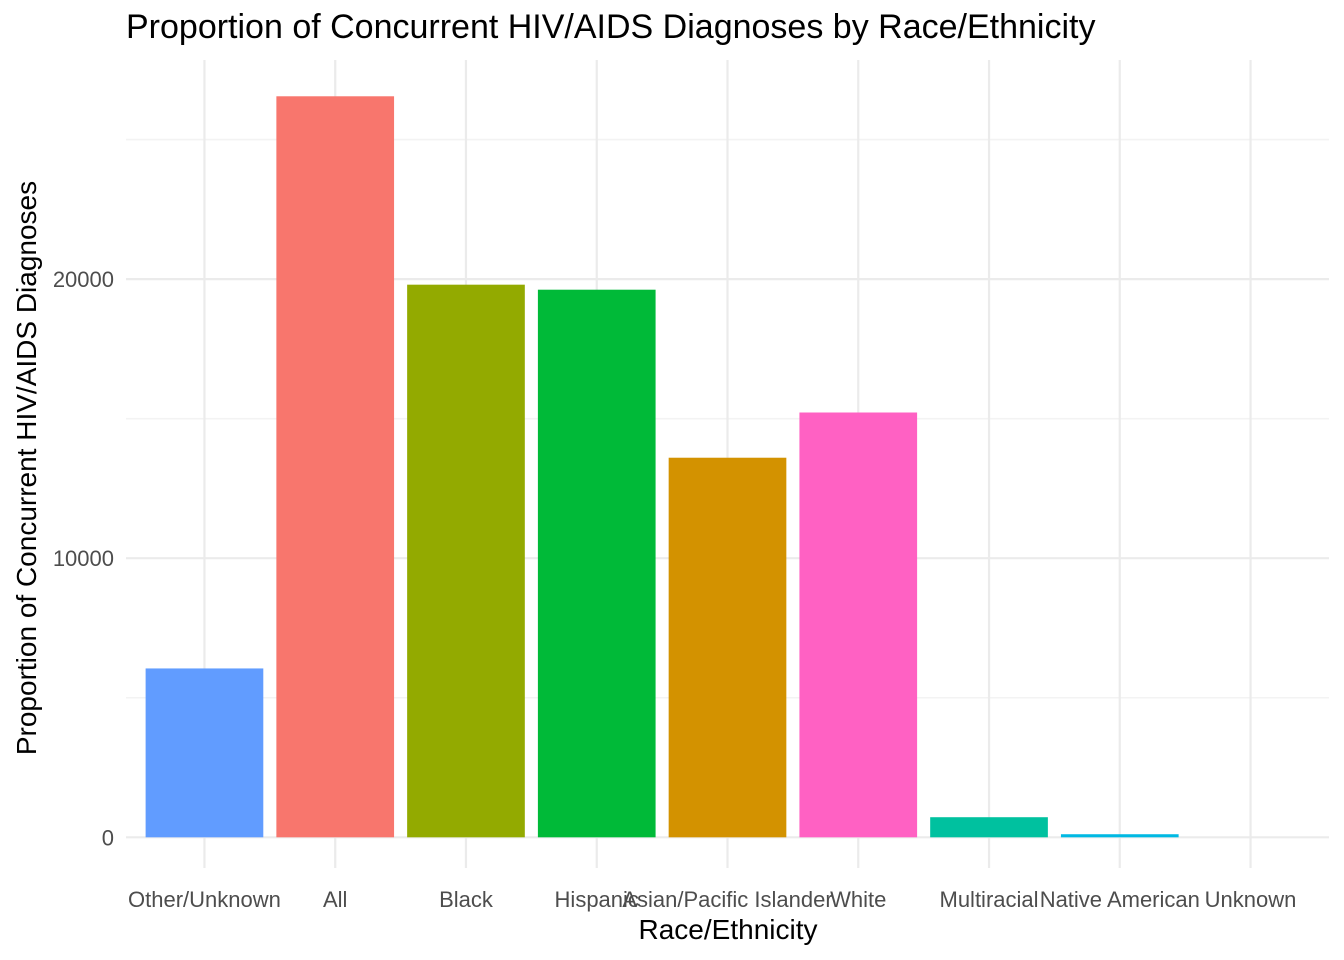 Image resolution: width=1344 pixels, height=960 pixels. I want to click on x-tick-label: Hispanic, so click(597, 899).